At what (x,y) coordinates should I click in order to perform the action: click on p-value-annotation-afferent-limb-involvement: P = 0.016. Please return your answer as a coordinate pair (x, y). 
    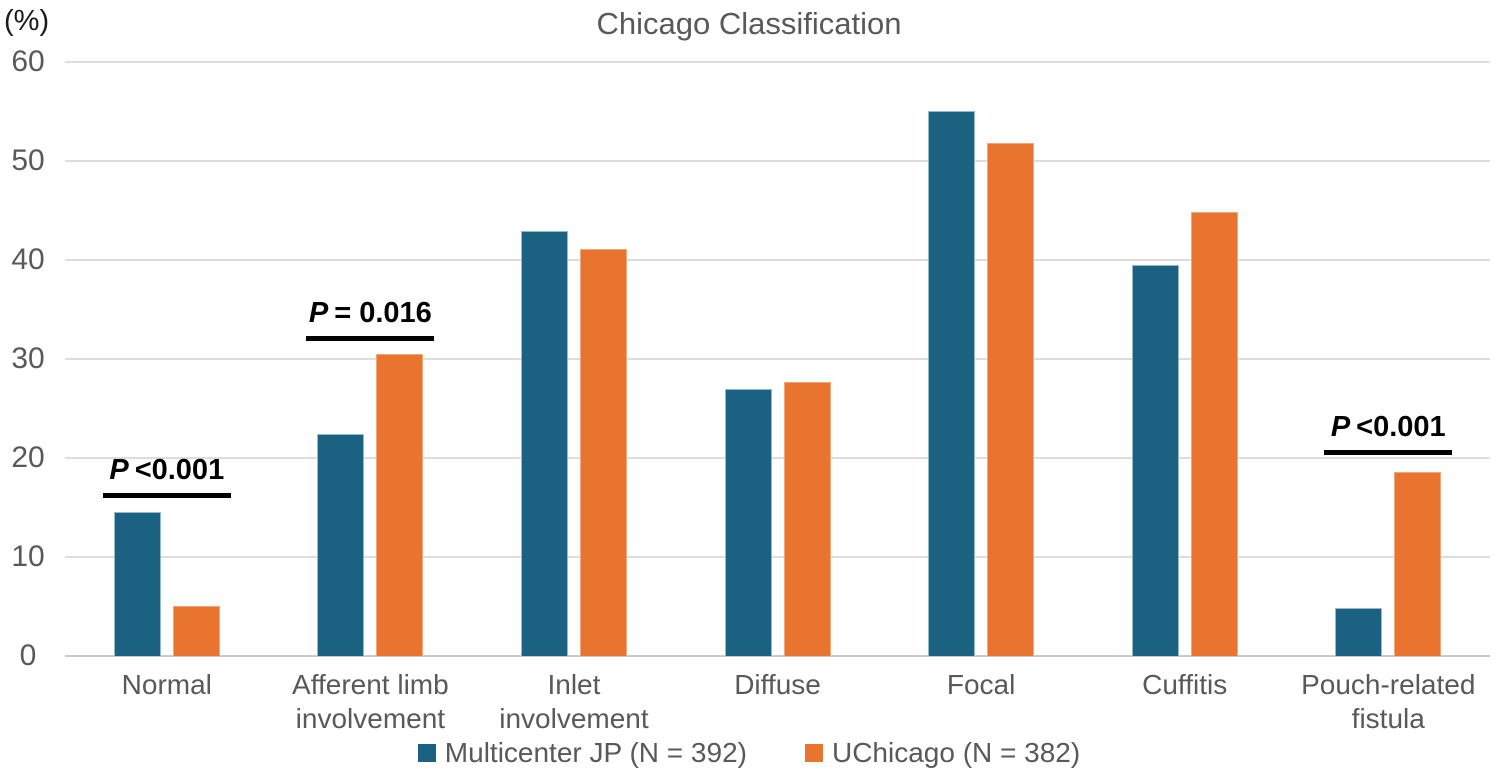
    Looking at the image, I should click on (370, 319).